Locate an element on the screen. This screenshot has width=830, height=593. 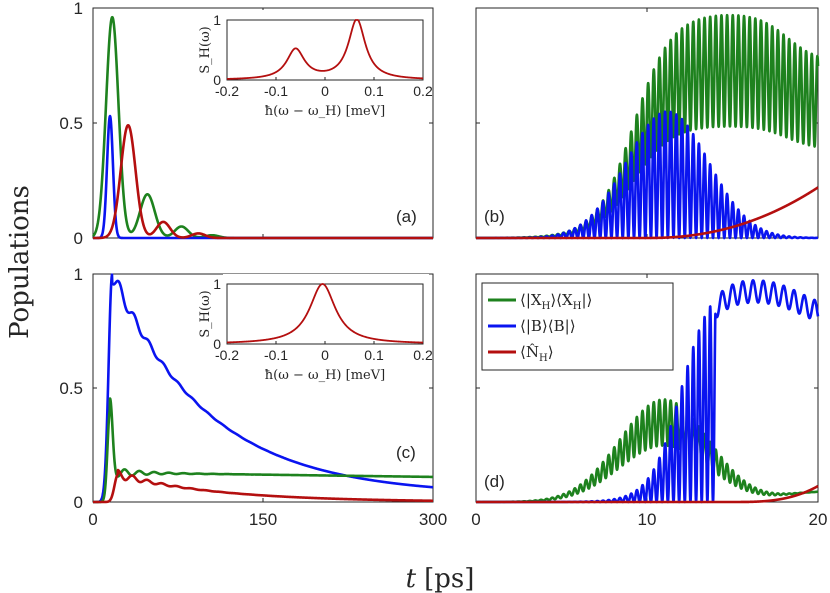
x-axis-label: t [ps] is located at coordinates (440, 578).